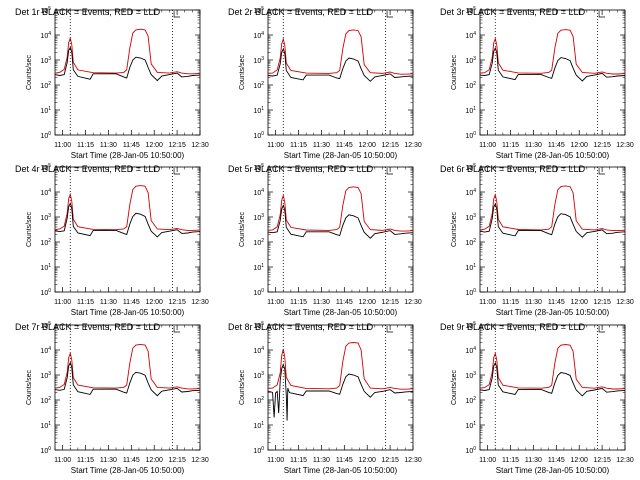  What do you see at coordinates (301, 327) in the screenshot?
I see `chart-title: Det 8r BLACK = Events, RED = LLD` at bounding box center [301, 327].